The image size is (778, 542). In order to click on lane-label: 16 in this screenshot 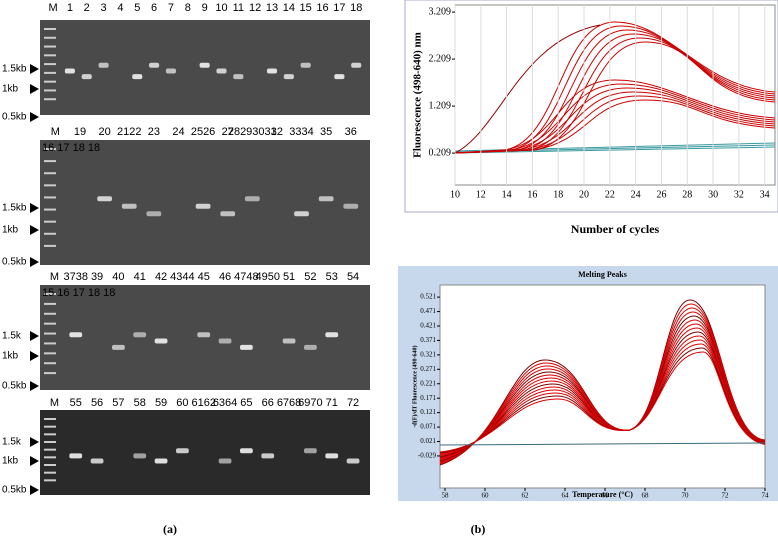, I will do `click(322, 8)`.